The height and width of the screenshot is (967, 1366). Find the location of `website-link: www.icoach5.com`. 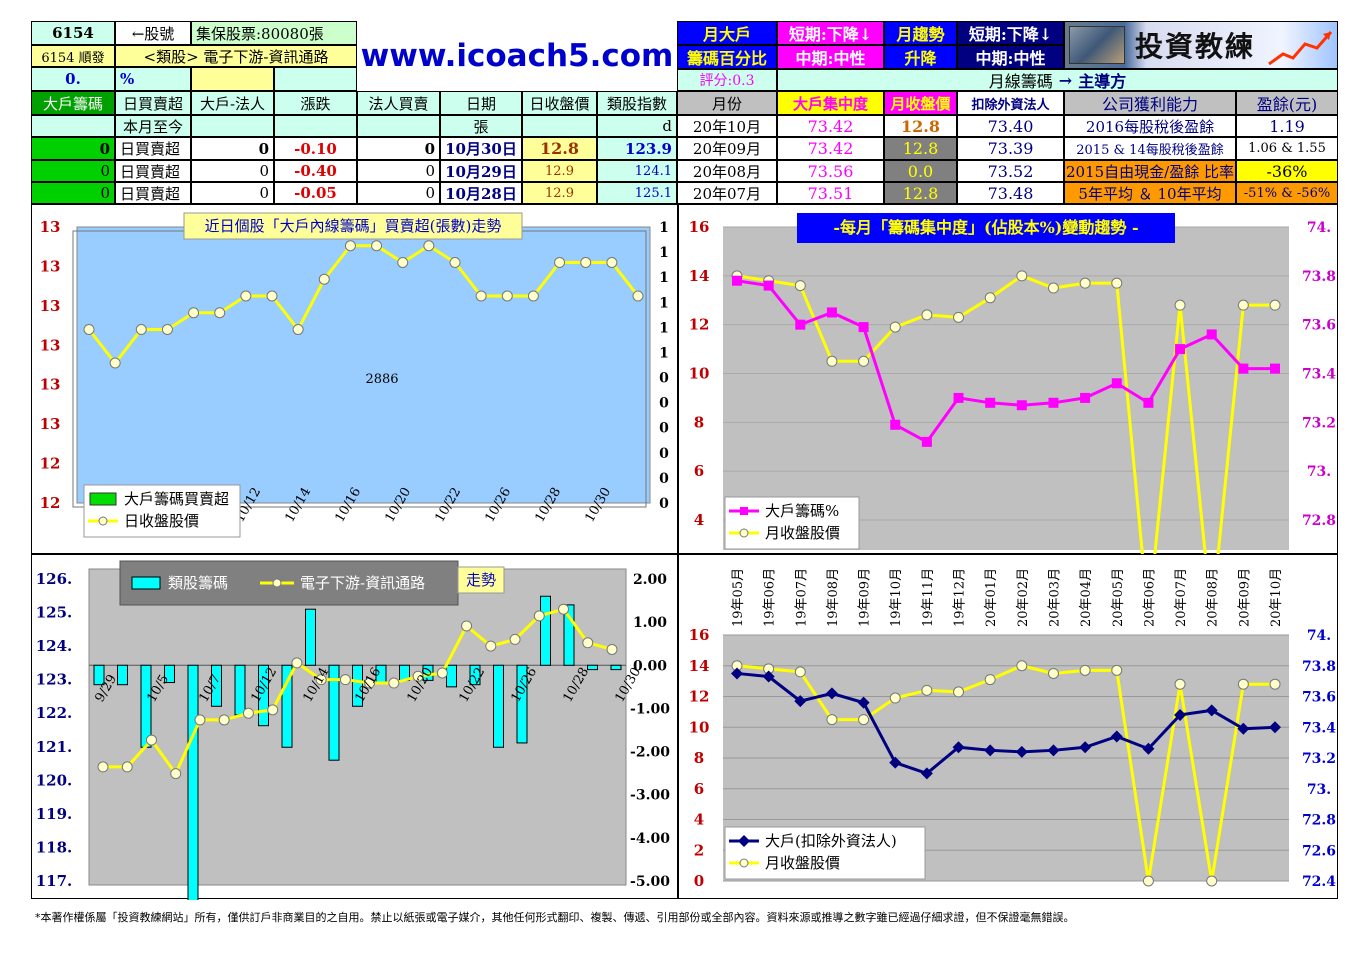

website-link: www.icoach5.com is located at coordinates (517, 56).